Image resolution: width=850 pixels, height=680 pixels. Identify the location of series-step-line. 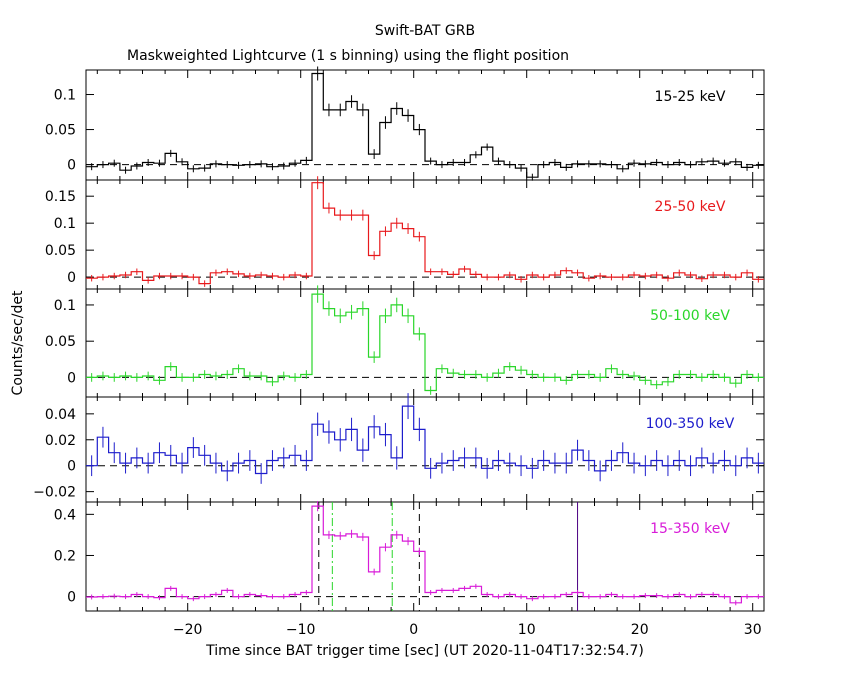
(425, 233).